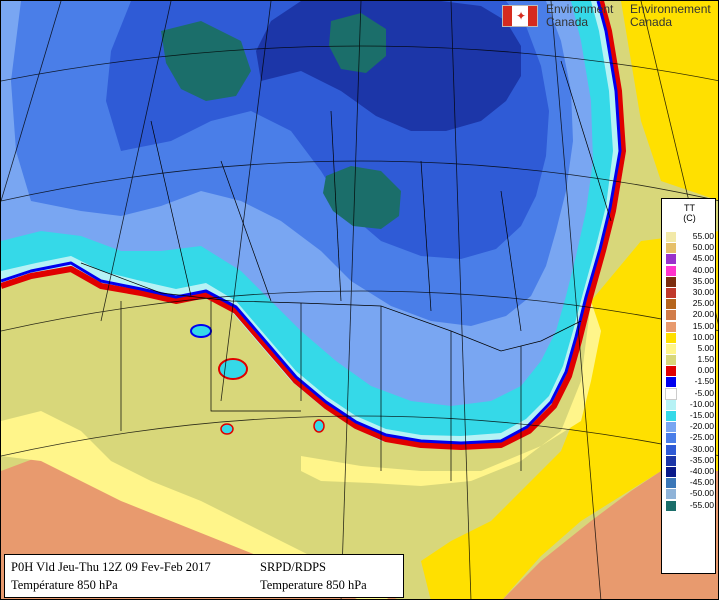 The image size is (719, 600). Describe the element at coordinates (703, 303) in the screenshot. I see `legend-label: 25.00` at that location.